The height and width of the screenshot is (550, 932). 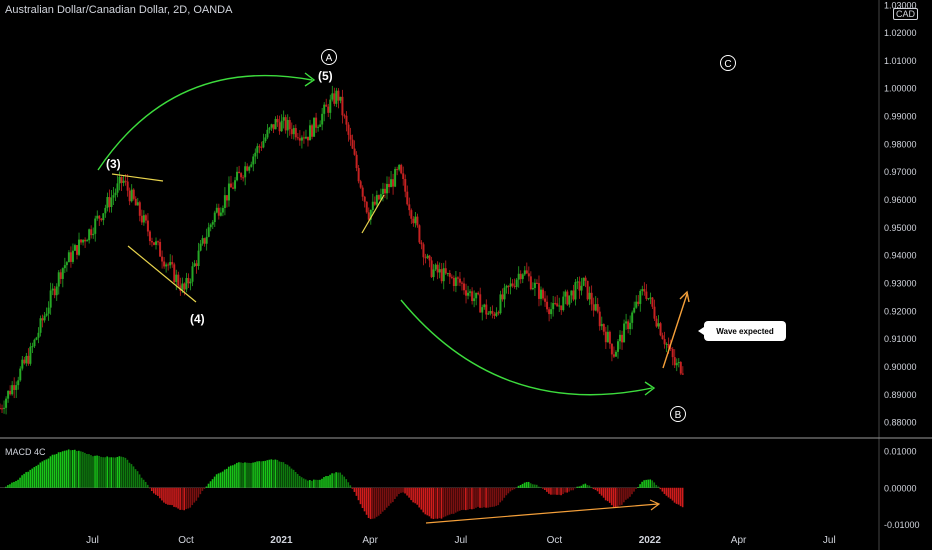 I want to click on price-tick-label: 0.91000, so click(x=900, y=339).